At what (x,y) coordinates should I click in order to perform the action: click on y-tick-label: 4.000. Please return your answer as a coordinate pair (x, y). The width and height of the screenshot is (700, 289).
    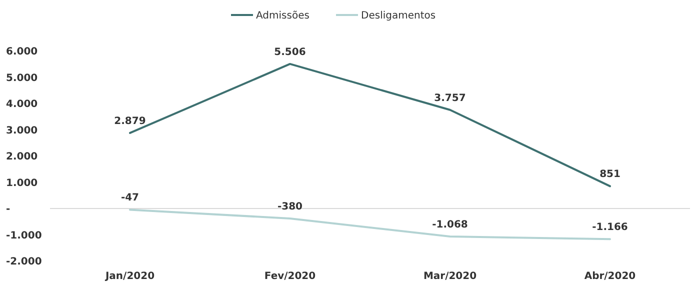
    Looking at the image, I should click on (22, 104).